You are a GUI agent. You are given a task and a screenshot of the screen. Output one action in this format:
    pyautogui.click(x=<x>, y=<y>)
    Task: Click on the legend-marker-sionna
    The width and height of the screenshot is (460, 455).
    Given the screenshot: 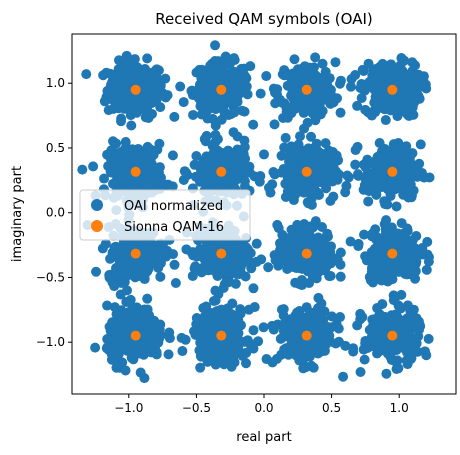 What is the action you would take?
    pyautogui.click(x=97, y=226)
    